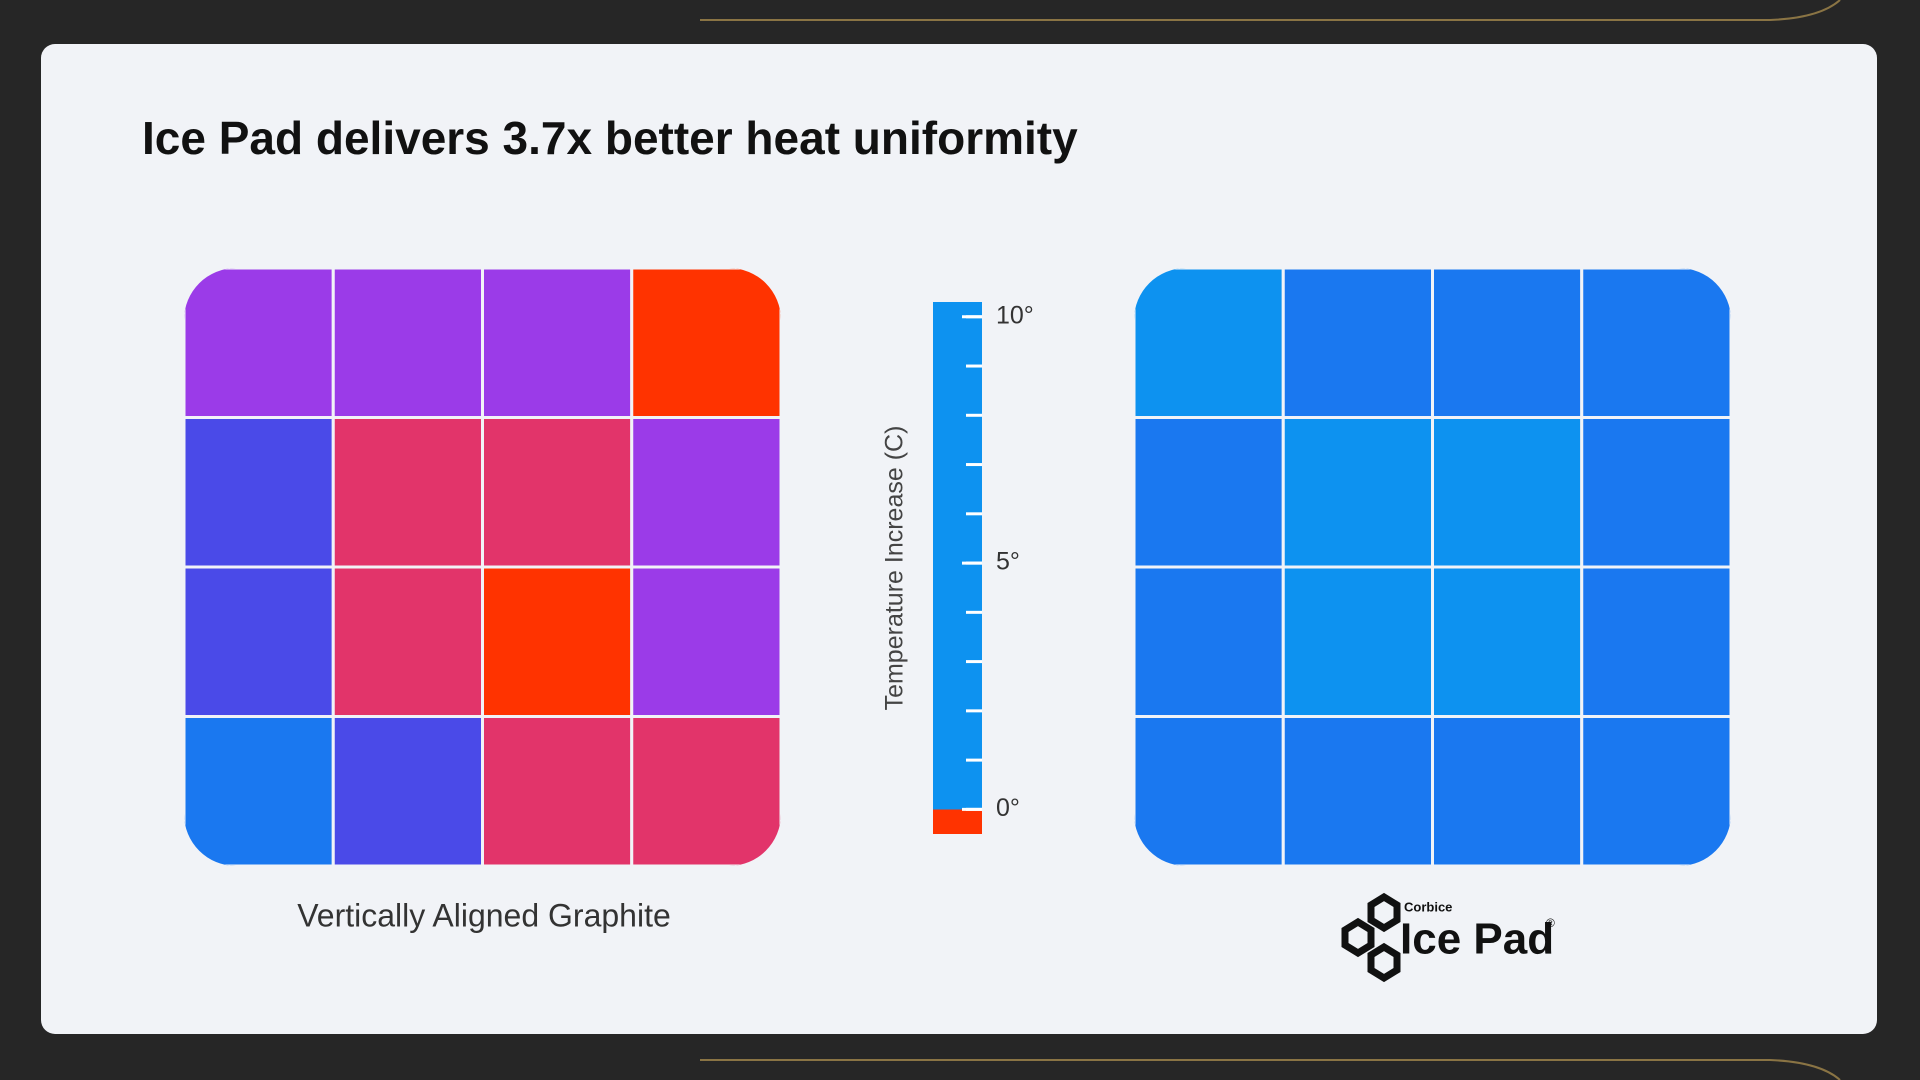 Image resolution: width=1920 pixels, height=1080 pixels. I want to click on colorbar-tick-label: 5°, so click(1008, 562).